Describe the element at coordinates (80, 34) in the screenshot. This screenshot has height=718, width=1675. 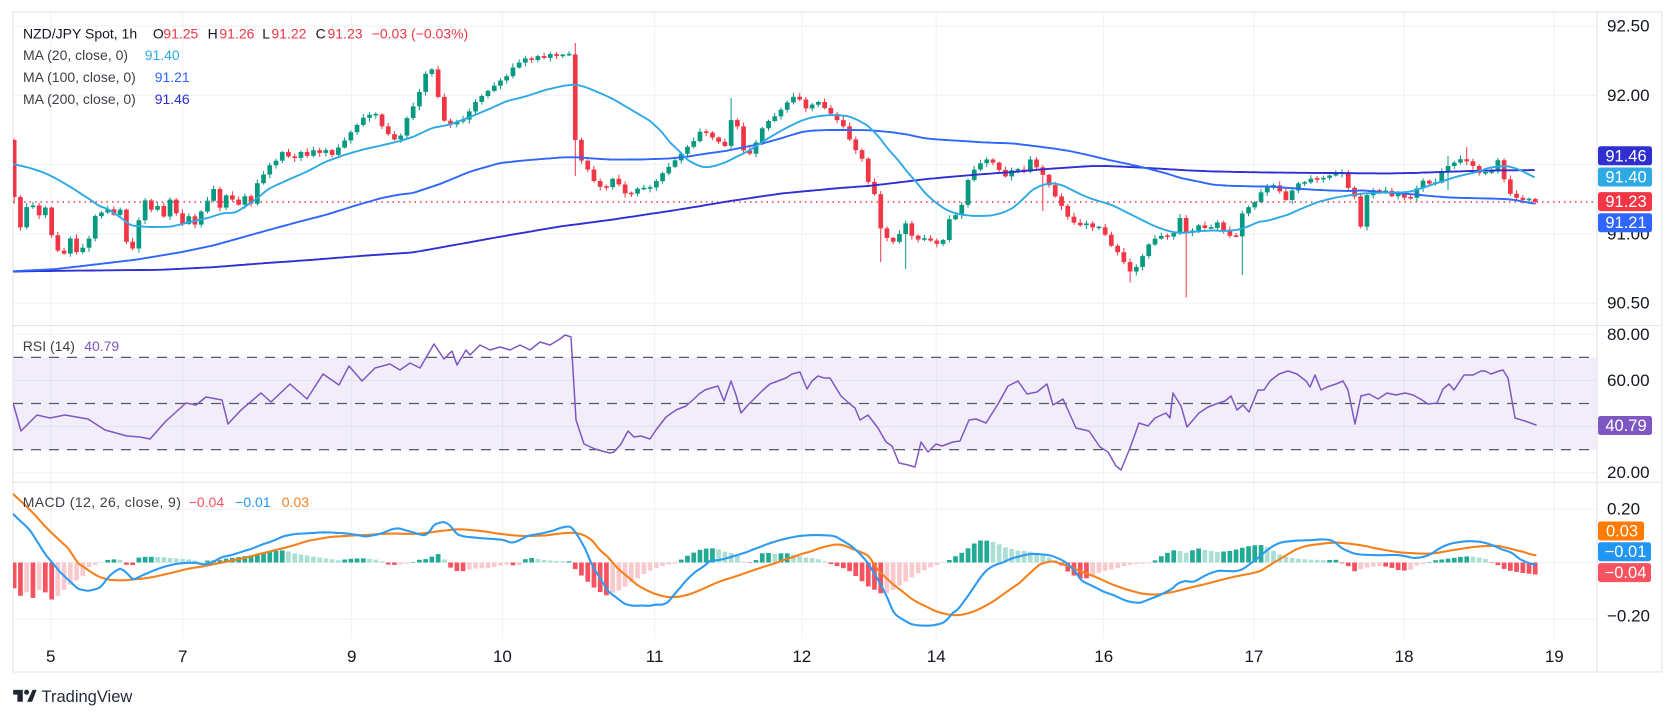
I see `svg-text: NZD/JPY Spot, 1h` at that location.